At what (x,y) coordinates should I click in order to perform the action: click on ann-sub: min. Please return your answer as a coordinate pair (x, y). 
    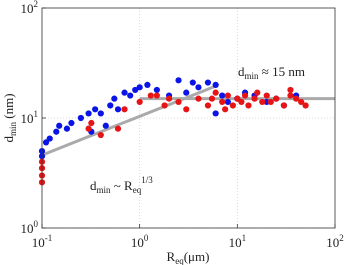
    Looking at the image, I should click on (104, 190).